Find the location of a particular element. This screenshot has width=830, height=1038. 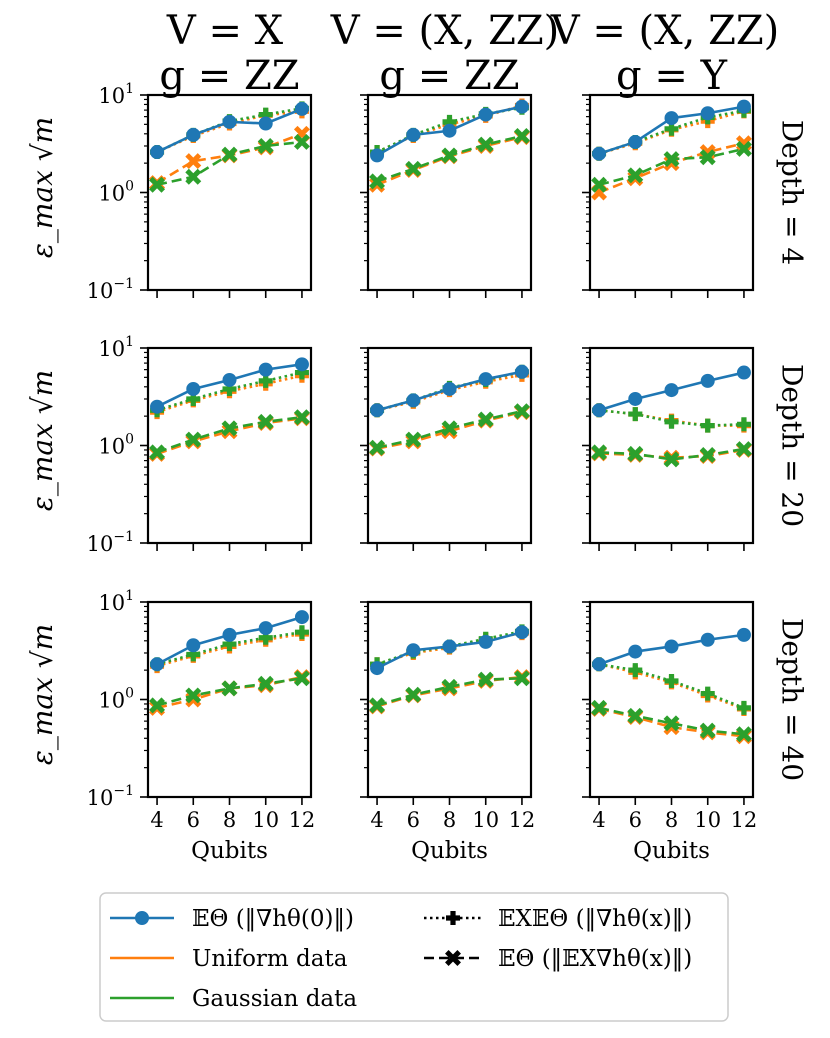

y-tick-exp: 1 is located at coordinates (129, 342).